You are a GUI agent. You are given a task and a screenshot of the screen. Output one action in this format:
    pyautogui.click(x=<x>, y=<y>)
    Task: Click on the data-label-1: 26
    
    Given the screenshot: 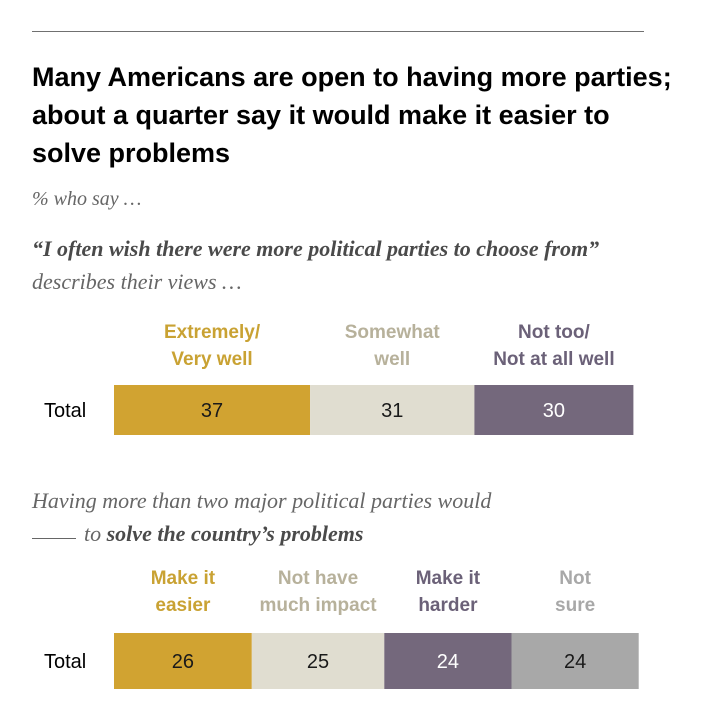 What is the action you would take?
    pyautogui.click(x=183, y=662)
    